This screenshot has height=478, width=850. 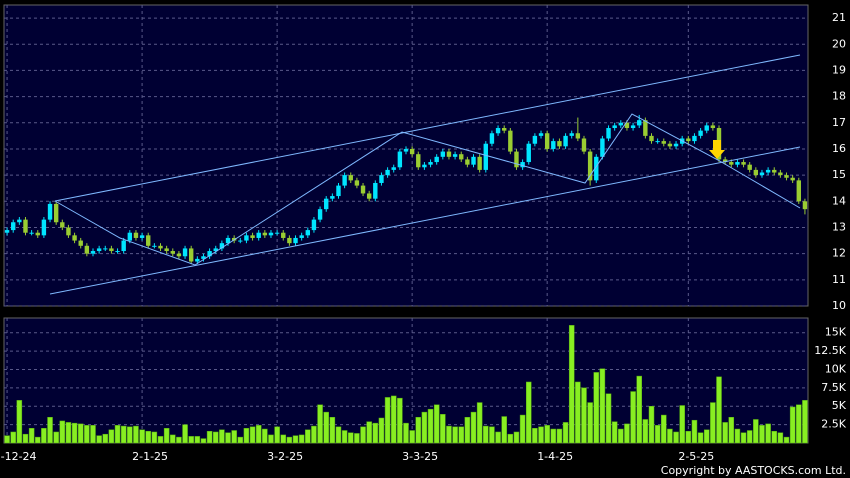 I want to click on signal-arrow, so click(x=717, y=149).